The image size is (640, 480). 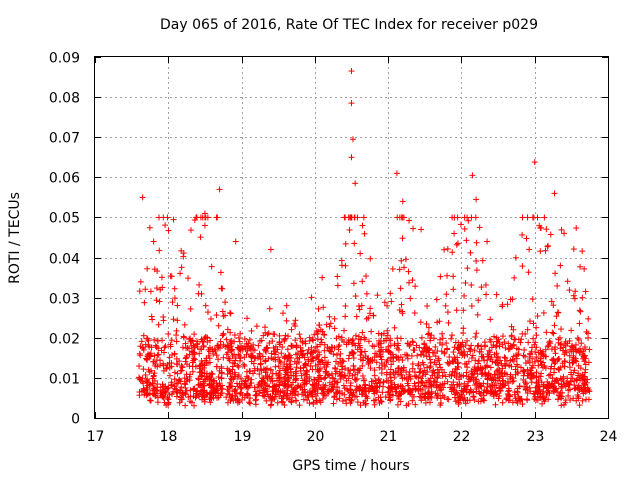 I want to click on y-tick-label: 0.09, so click(x=64, y=59).